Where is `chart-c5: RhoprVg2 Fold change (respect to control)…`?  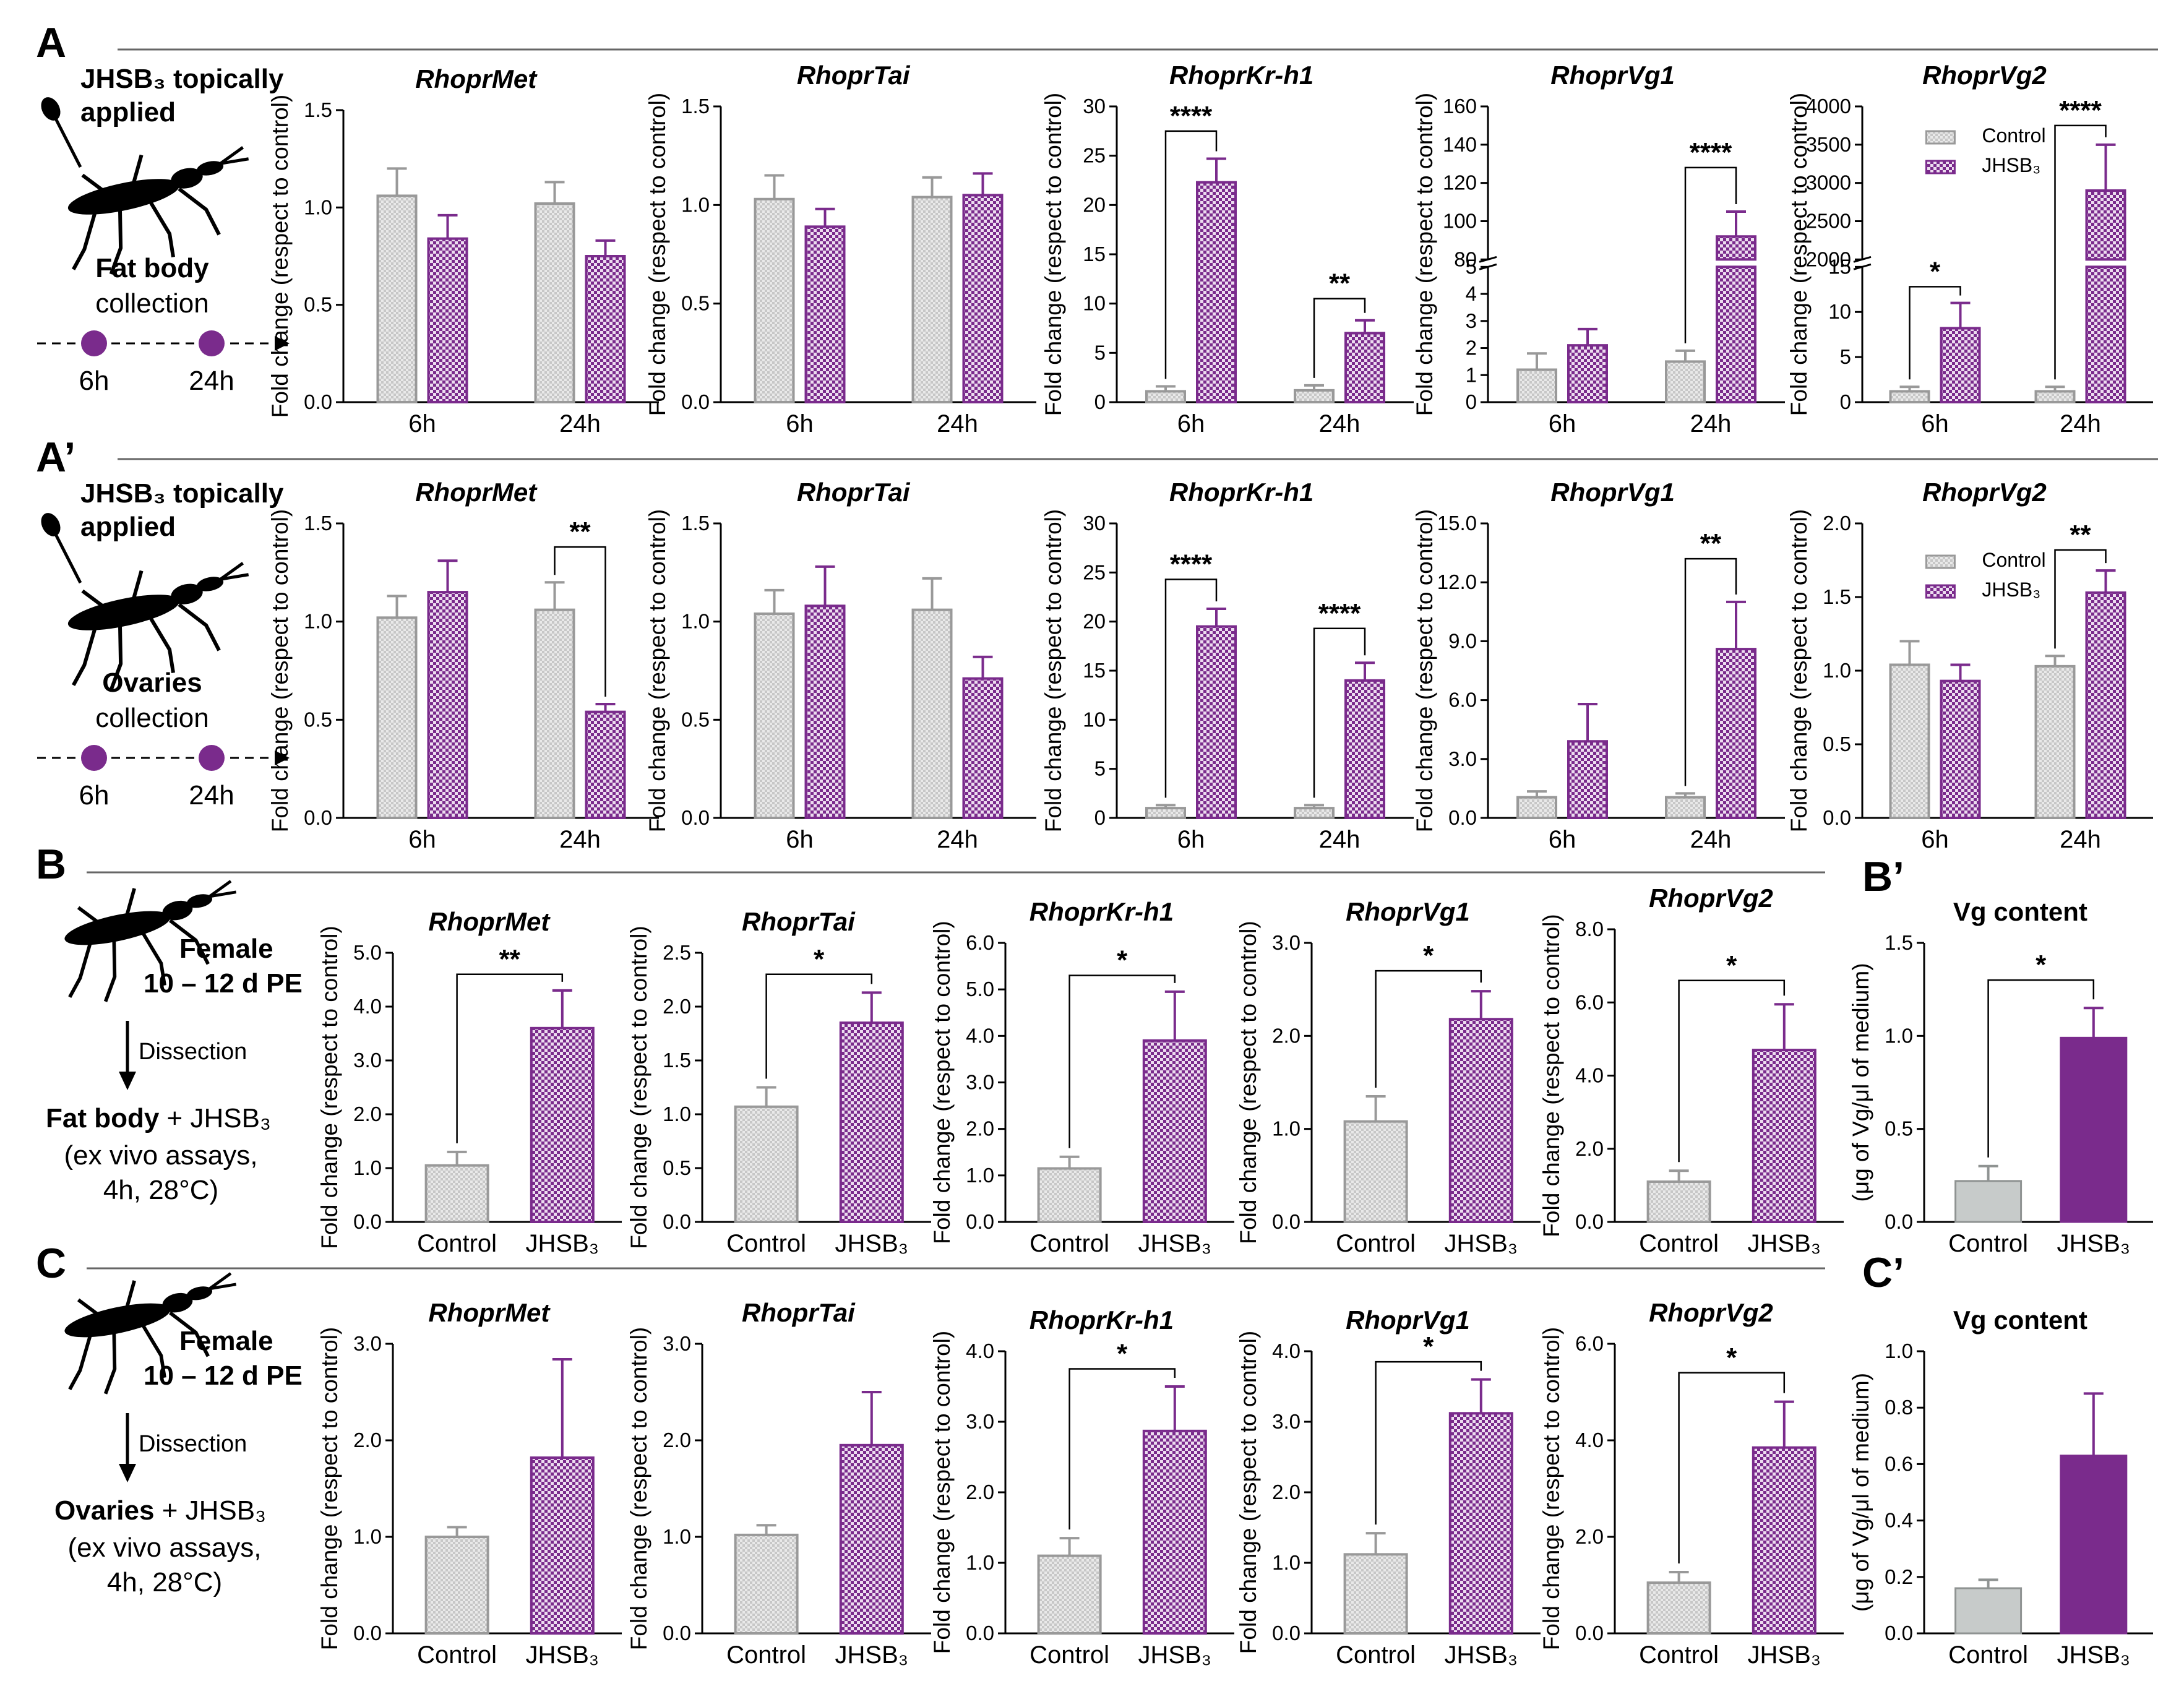
chart-c5: RhoprVg2 Fold change (respect to control)… is located at coordinates (1691, 1483).